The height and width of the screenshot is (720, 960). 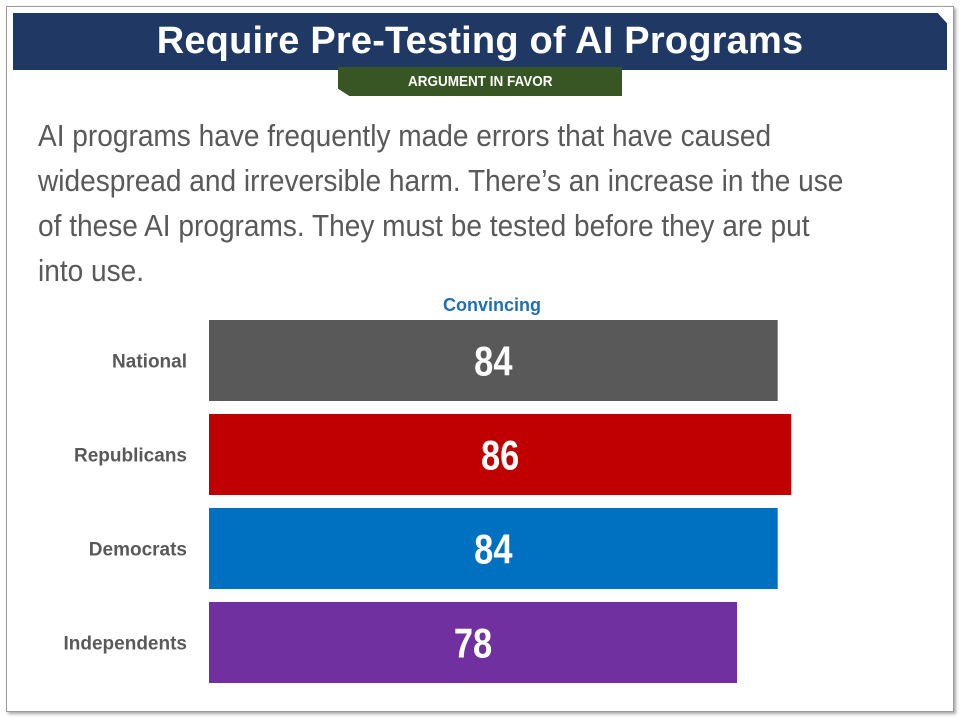 I want to click on bar-independents, so click(x=473, y=642).